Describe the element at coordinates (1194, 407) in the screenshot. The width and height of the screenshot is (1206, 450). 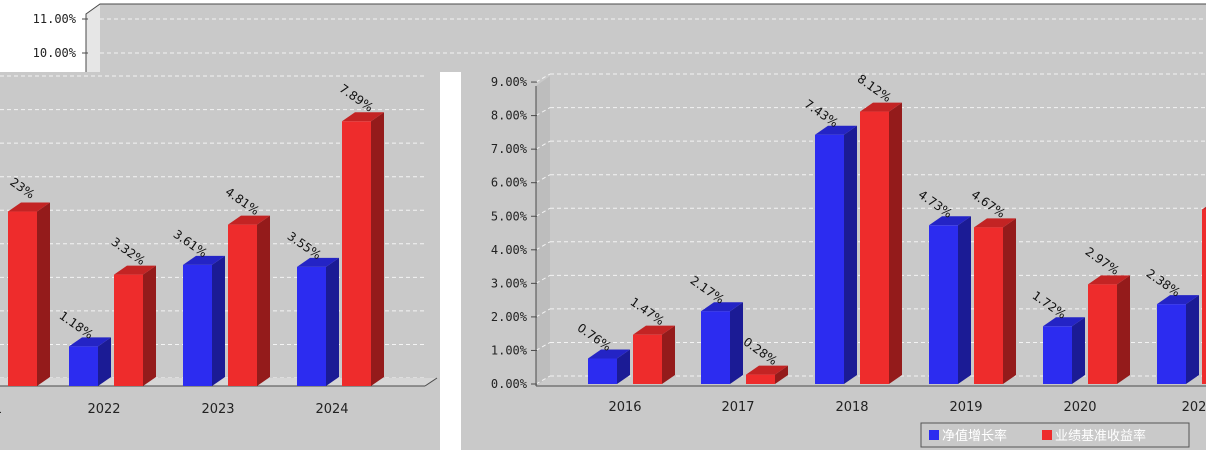
I see `x-tick-label: 202` at that location.